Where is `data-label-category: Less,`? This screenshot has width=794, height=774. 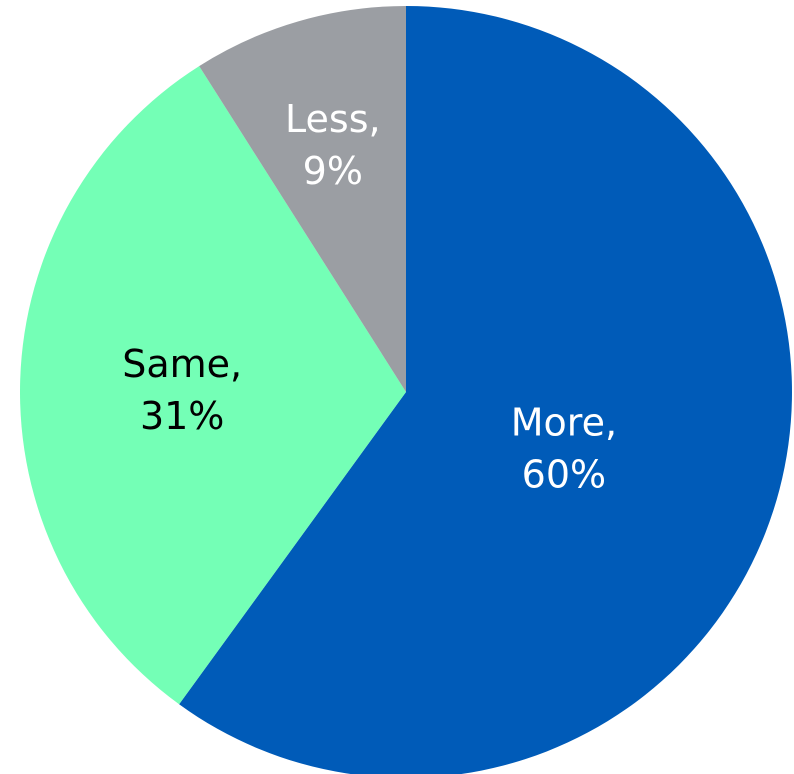 data-label-category: Less, is located at coordinates (333, 119).